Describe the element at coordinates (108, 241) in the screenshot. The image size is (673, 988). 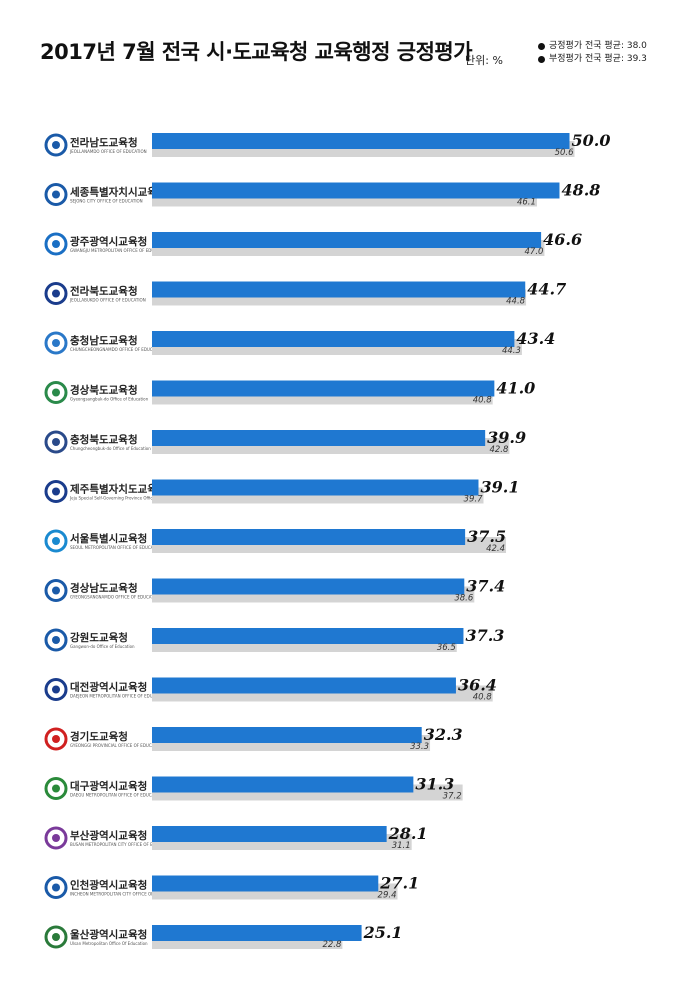
I see `office-name-label: 광주광역시교육청` at that location.